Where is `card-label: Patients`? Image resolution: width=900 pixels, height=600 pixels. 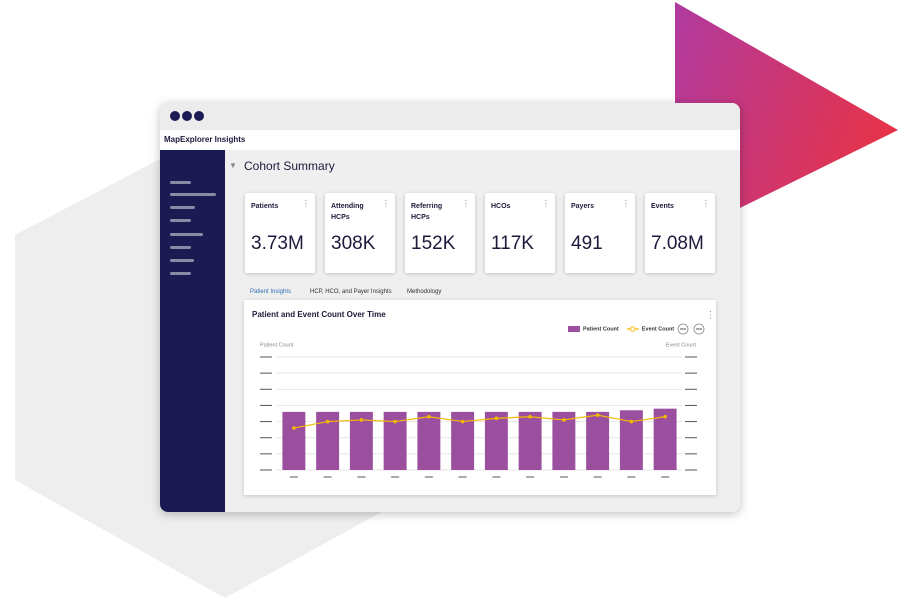
card-label: Patients is located at coordinates (265, 206).